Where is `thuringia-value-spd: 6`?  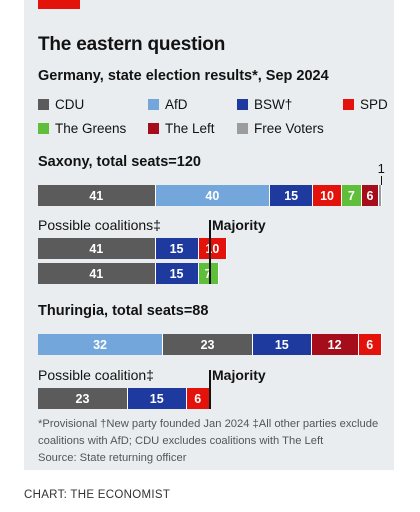
thuringia-value-spd: 6 is located at coordinates (370, 344).